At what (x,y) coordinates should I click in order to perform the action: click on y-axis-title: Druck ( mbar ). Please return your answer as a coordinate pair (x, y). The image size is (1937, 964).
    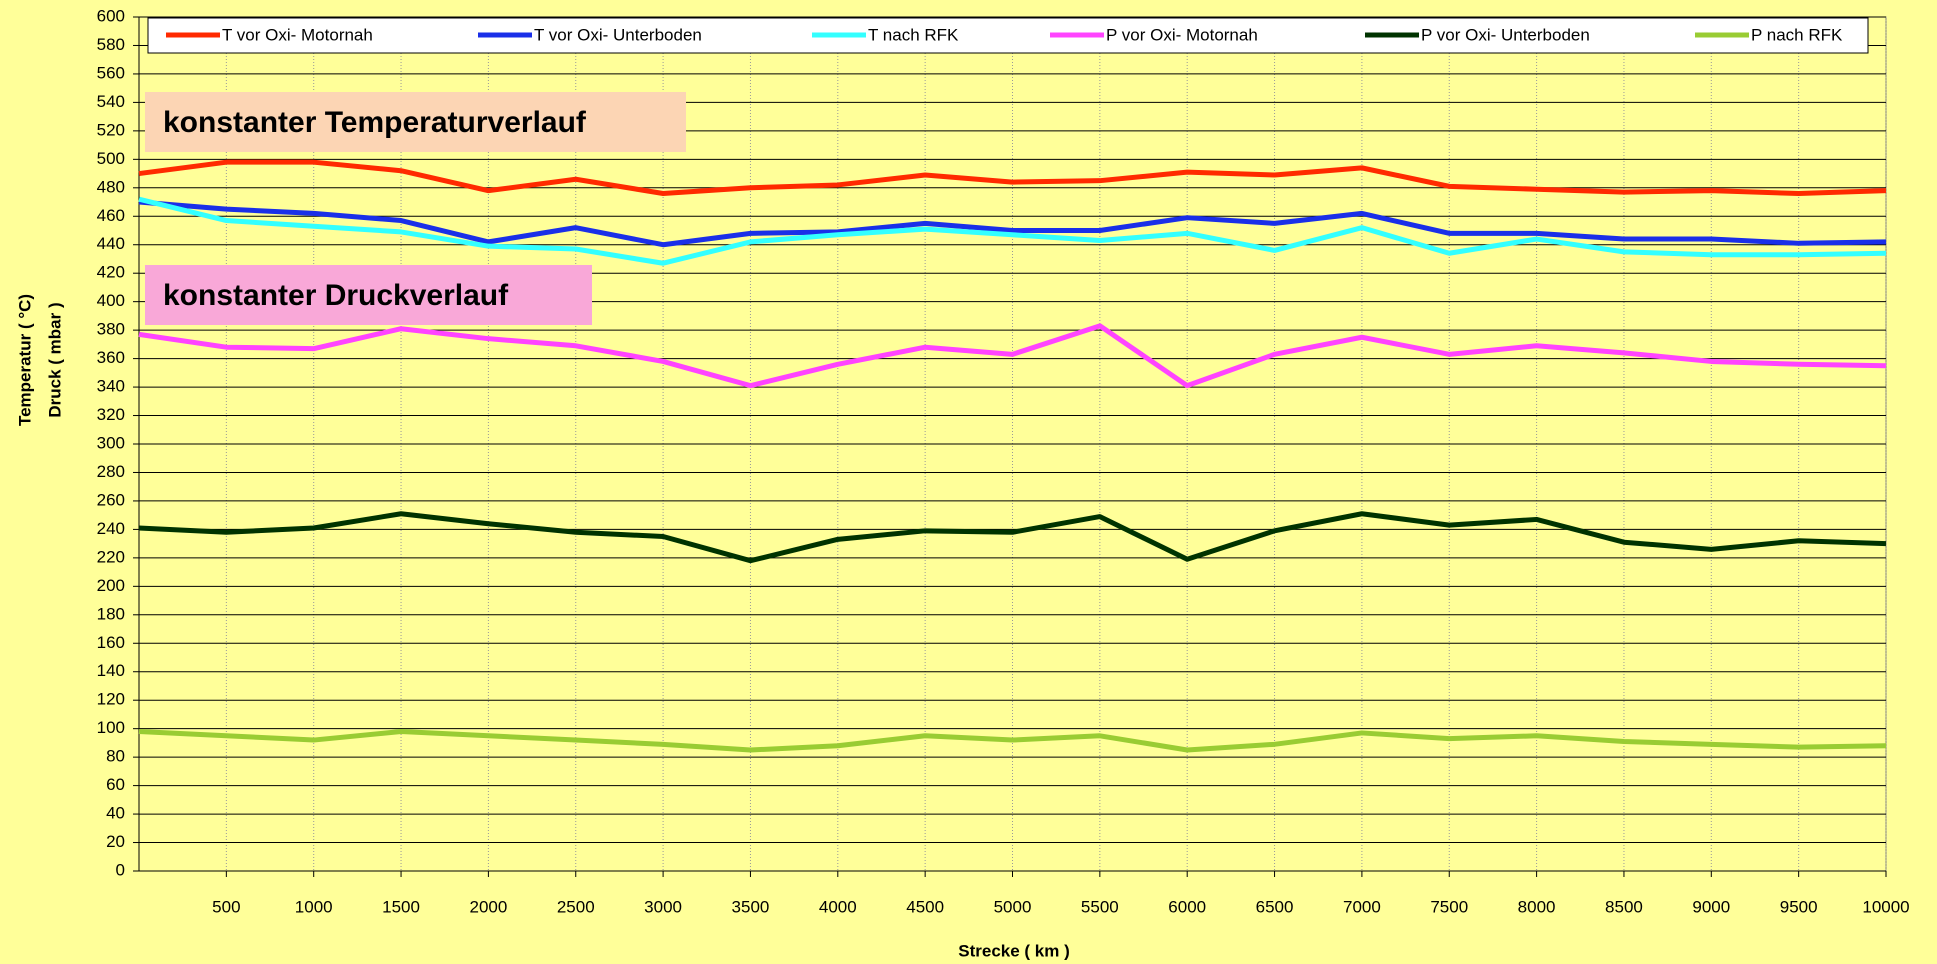
    Looking at the image, I should click on (54, 359).